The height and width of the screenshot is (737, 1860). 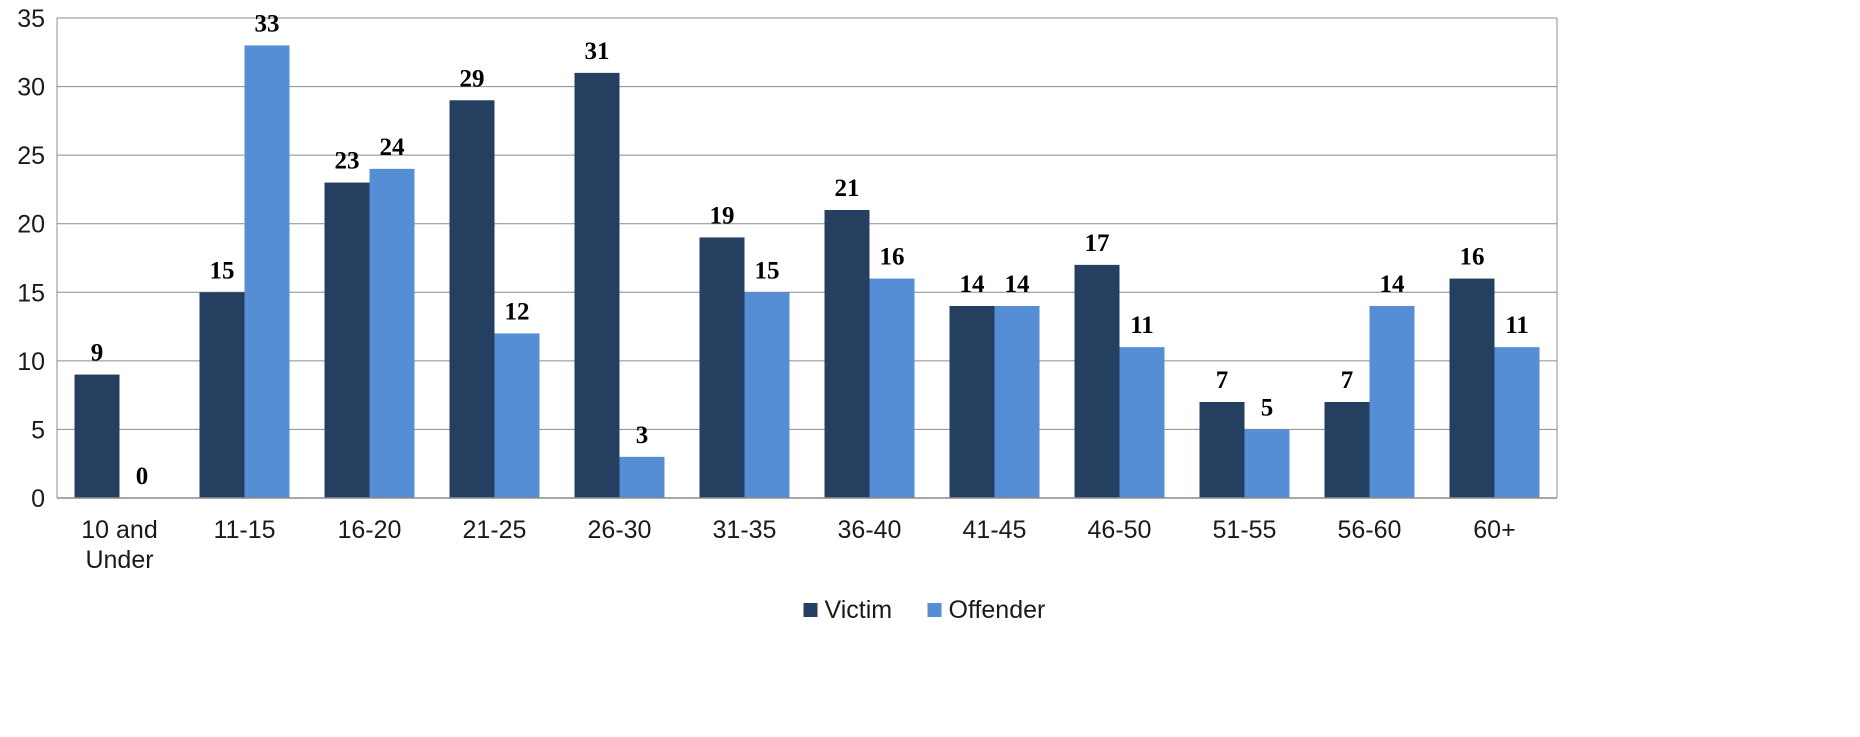 I want to click on data-label-victim: 15, so click(x=222, y=270).